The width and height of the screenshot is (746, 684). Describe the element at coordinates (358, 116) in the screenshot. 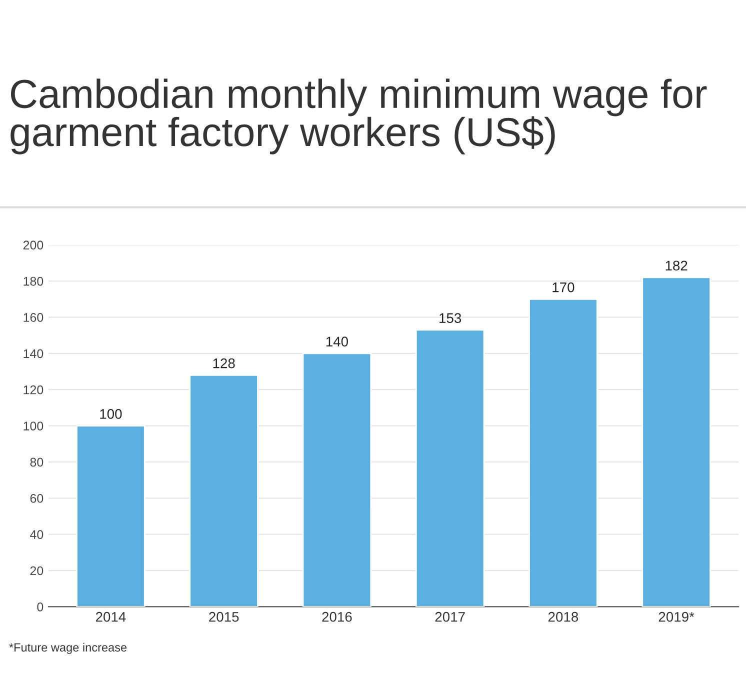

I see `chart-title: Cambodian monthly minimum wage for garment factory workers (US$)` at that location.